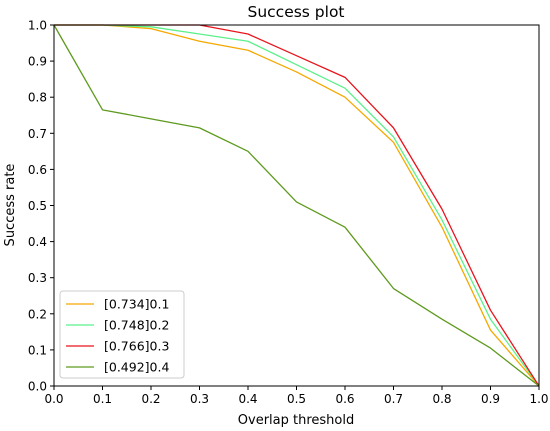 The height and width of the screenshot is (431, 550). Describe the element at coordinates (10, 205) in the screenshot. I see `y-axis-label: Success rate` at that location.